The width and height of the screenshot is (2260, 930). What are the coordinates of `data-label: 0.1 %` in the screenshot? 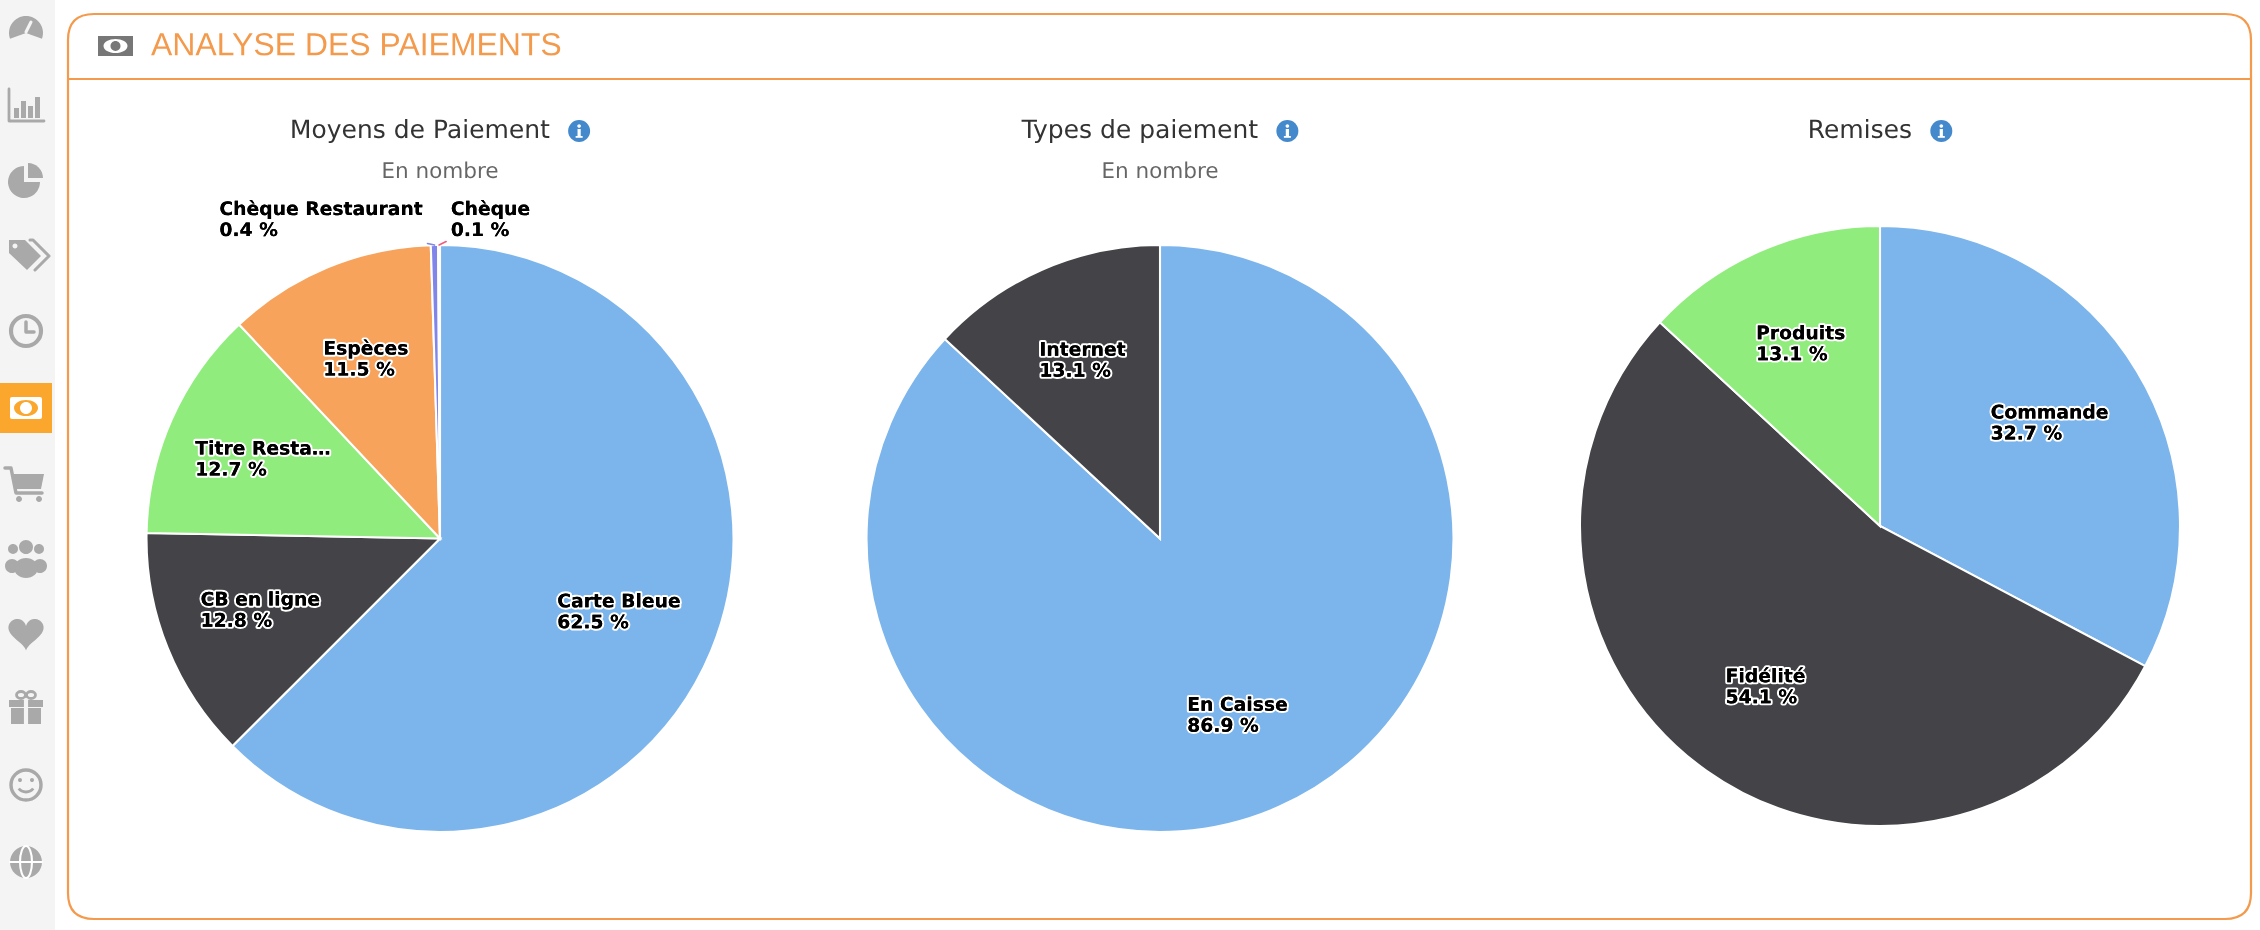 It's located at (480, 229).